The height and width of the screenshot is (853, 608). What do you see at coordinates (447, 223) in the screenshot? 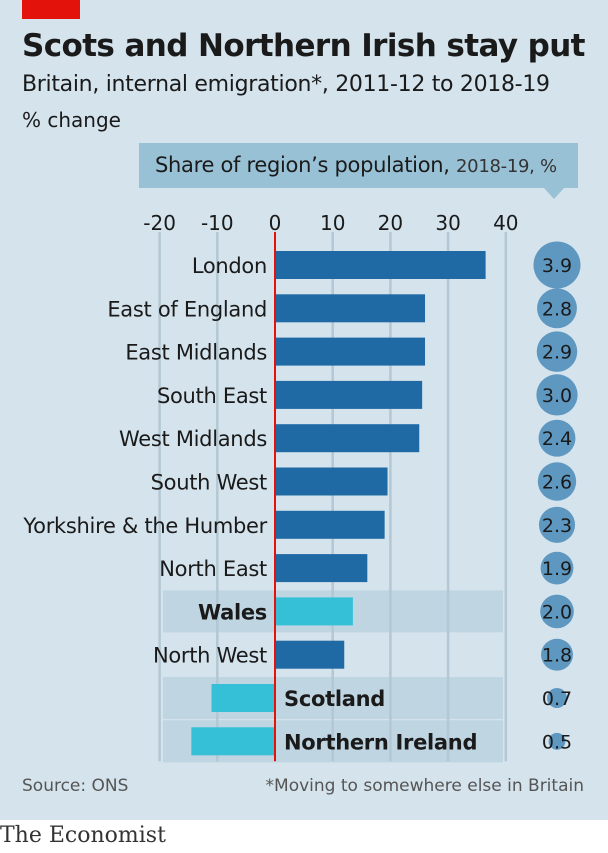
I see `x-tick-label: 30` at bounding box center [447, 223].